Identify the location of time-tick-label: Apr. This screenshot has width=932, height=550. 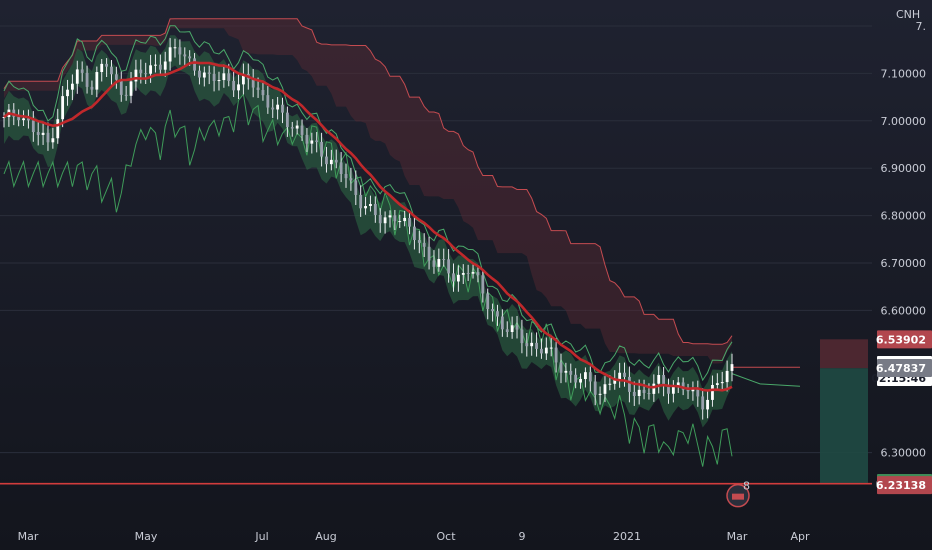
(800, 536).